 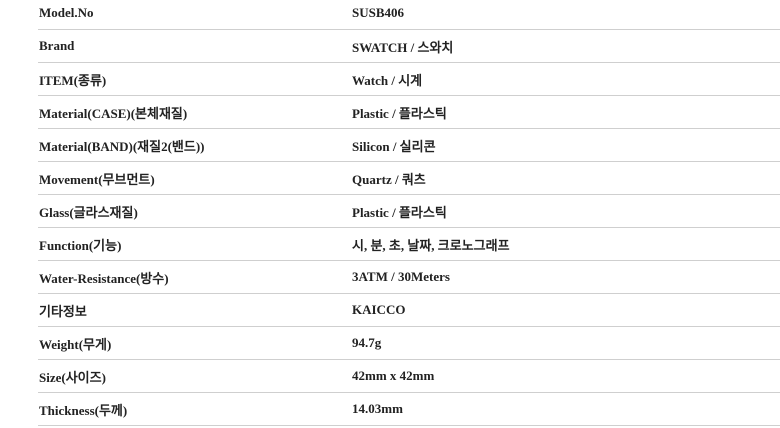 What do you see at coordinates (113, 113) in the screenshot?
I see `spec-label: Material(CASE)(본체재질)` at bounding box center [113, 113].